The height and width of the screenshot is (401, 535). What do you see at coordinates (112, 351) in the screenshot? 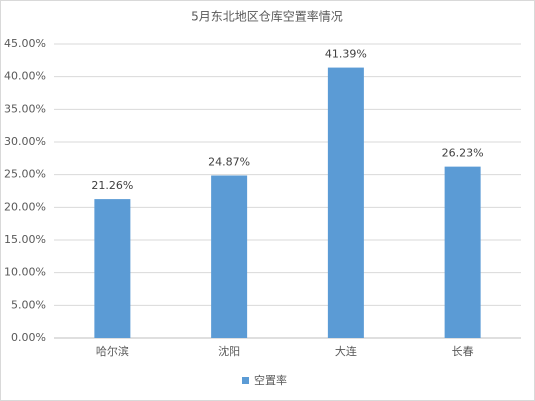
I see `x-tick-label: 哈尔滨` at bounding box center [112, 351].